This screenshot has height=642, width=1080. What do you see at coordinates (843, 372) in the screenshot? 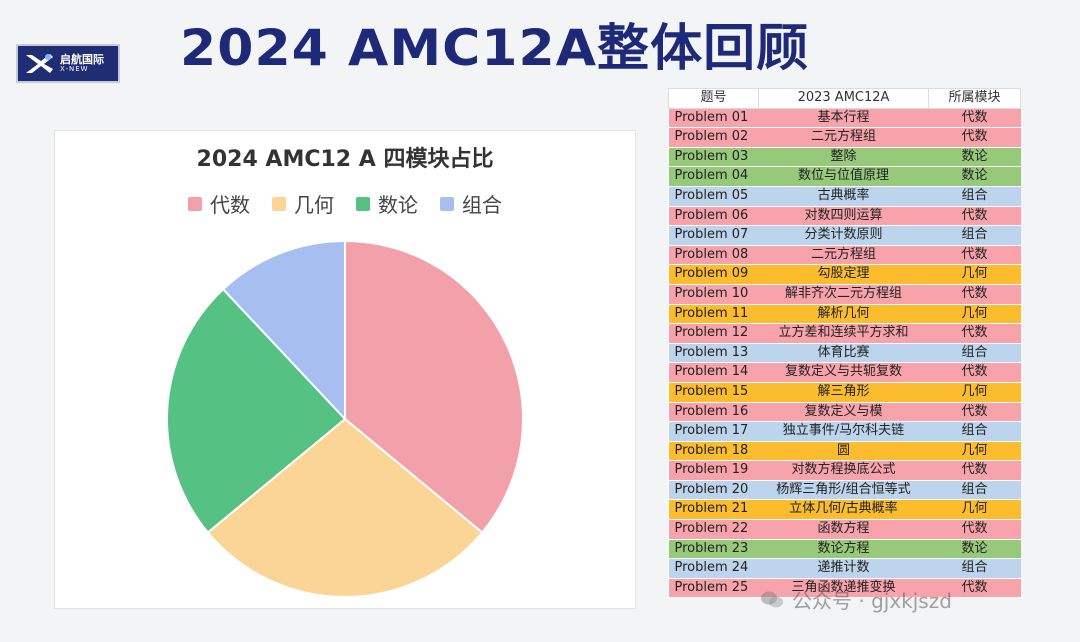
I see `topic-cell: 复数定义与共轭复数` at bounding box center [843, 372].